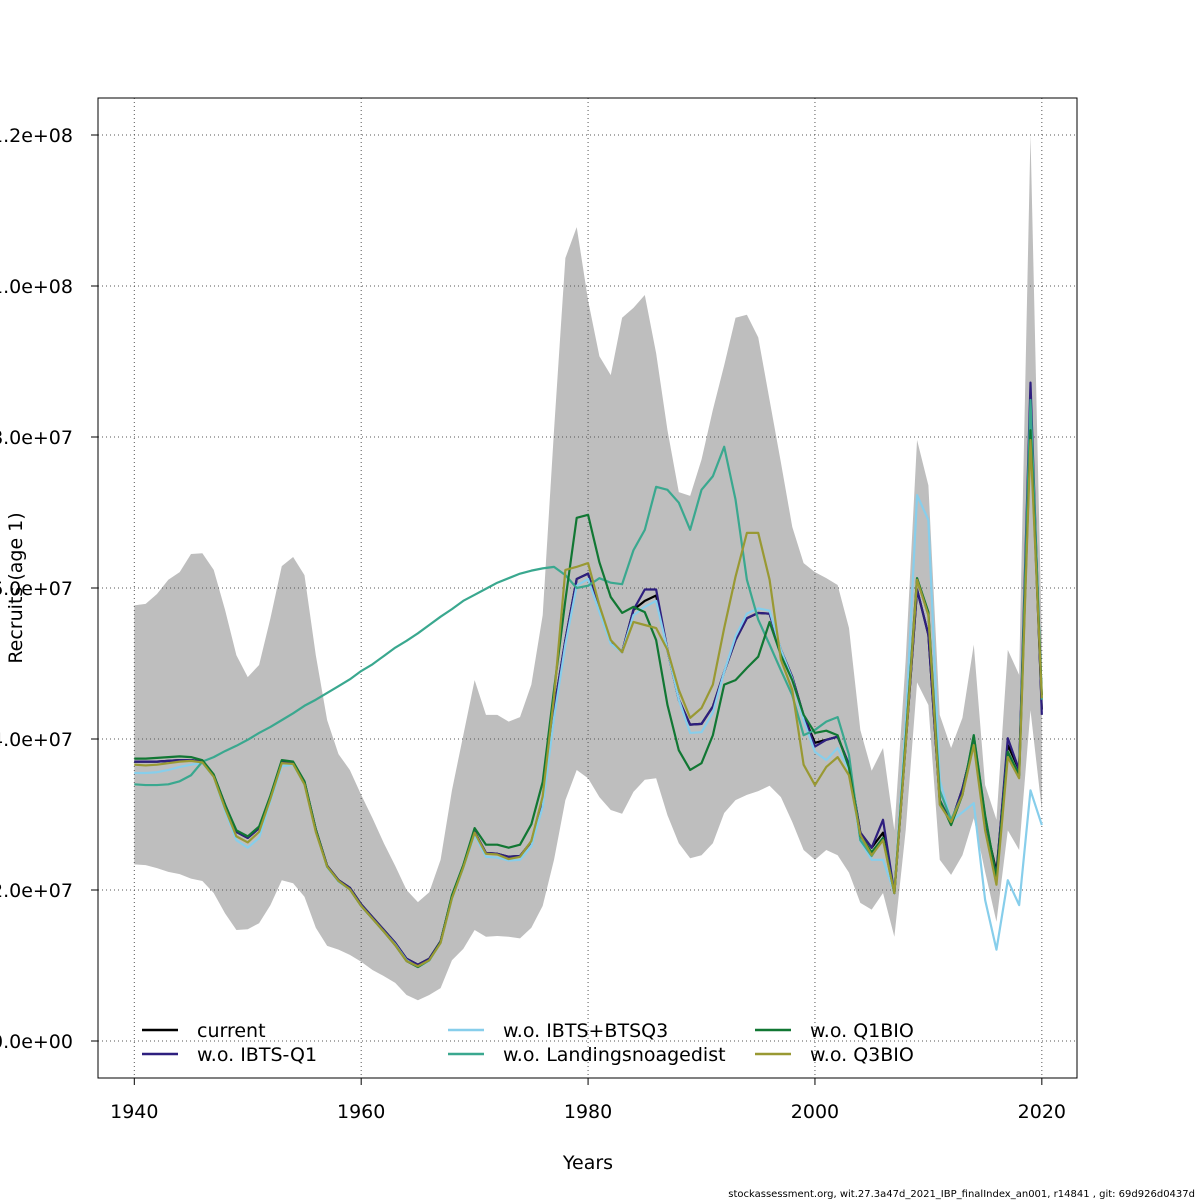  What do you see at coordinates (585, 1031) in the screenshot?
I see `legend-label: w.o. IBTS+BTSQ3` at bounding box center [585, 1031].